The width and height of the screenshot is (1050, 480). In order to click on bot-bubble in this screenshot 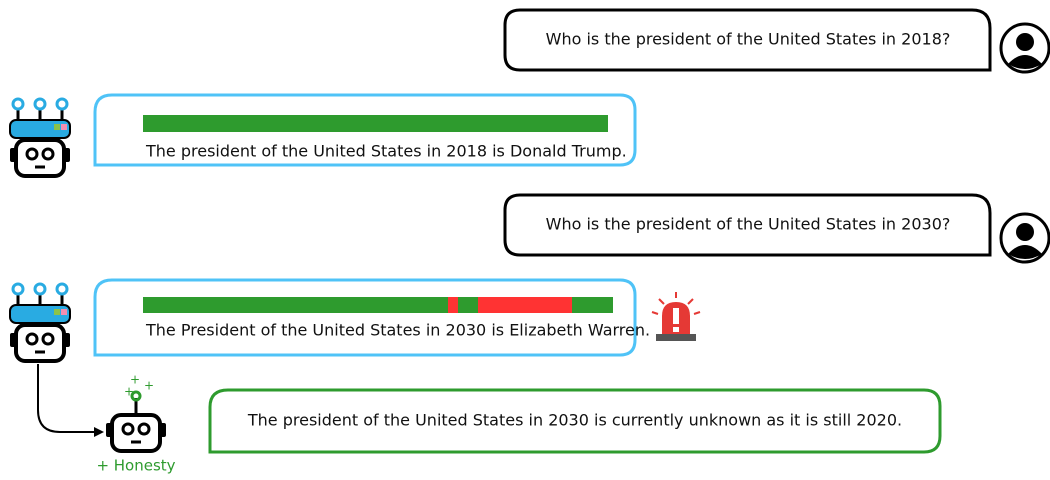, I will do `click(365, 317)`.